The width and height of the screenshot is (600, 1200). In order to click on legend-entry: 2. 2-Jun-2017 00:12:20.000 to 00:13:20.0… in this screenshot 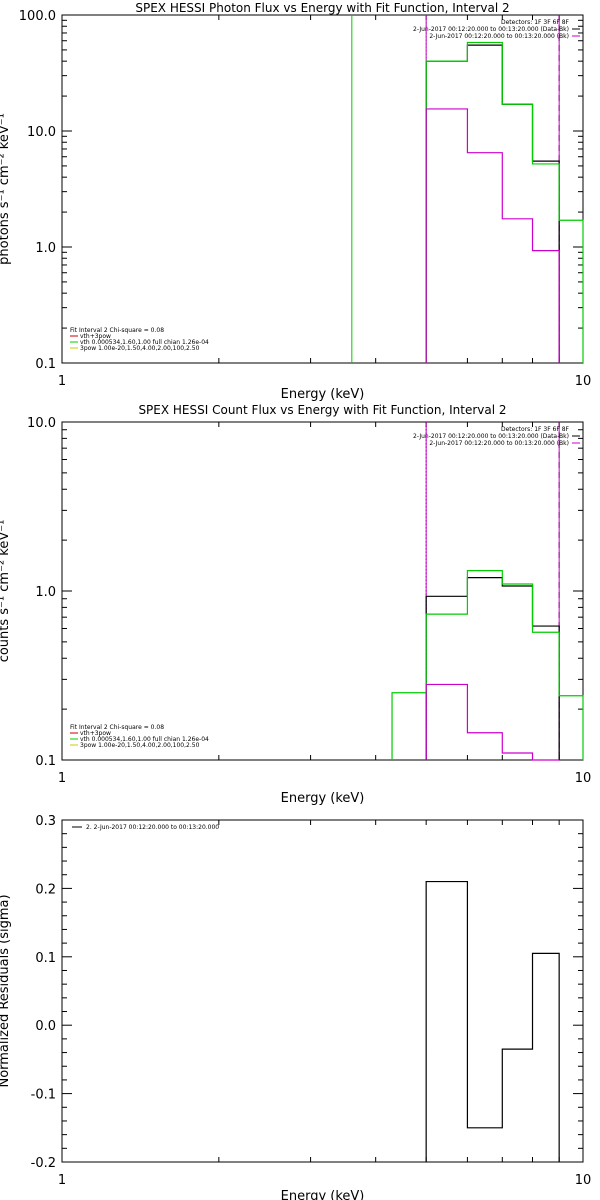, I will do `click(152, 827)`.